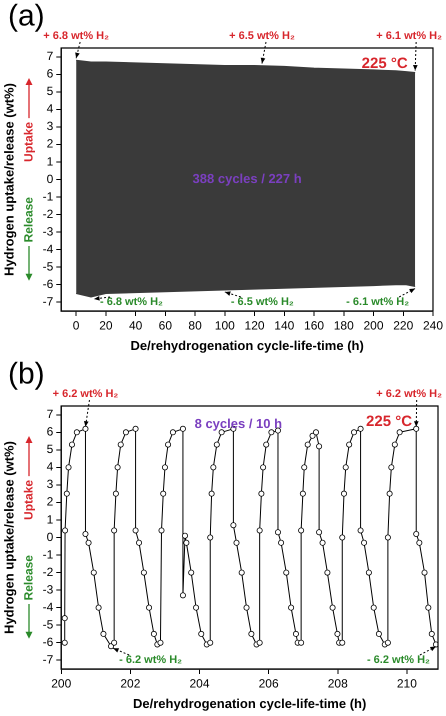  Describe the element at coordinates (407, 683) in the screenshot. I see `x-tick-label: 210` at that location.